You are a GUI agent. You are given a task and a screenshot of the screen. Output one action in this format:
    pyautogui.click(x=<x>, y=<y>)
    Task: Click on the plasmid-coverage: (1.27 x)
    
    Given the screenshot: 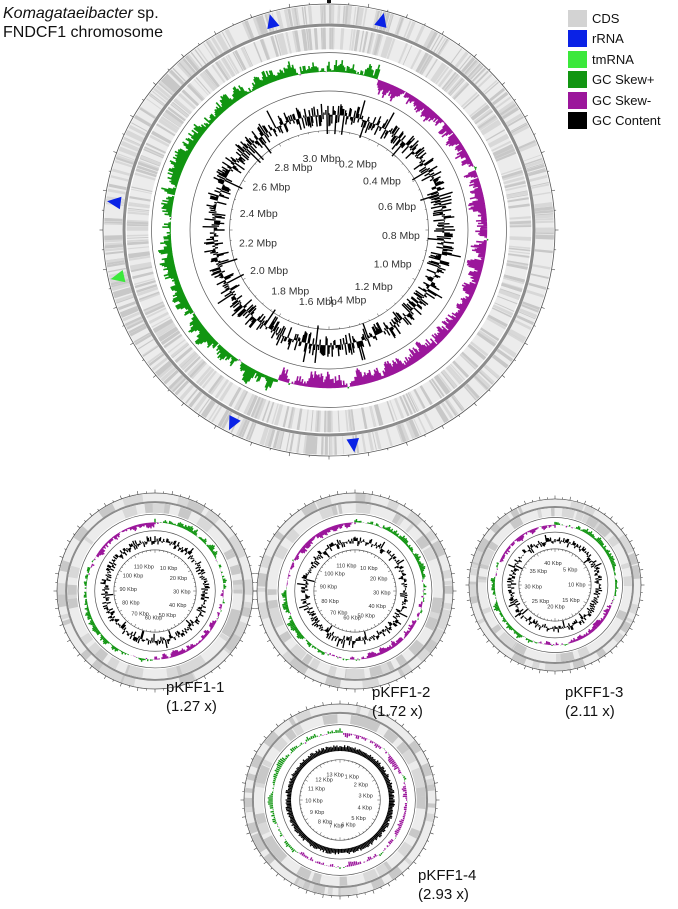 What is the action you would take?
    pyautogui.click(x=191, y=706)
    